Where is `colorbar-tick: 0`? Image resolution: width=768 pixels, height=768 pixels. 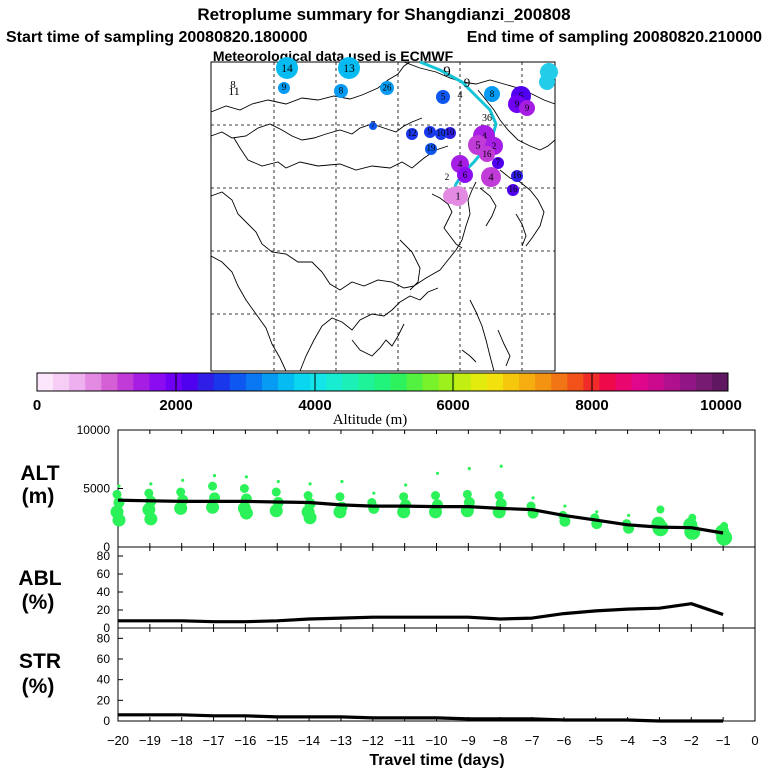
colorbar-tick: 0 is located at coordinates (37, 405).